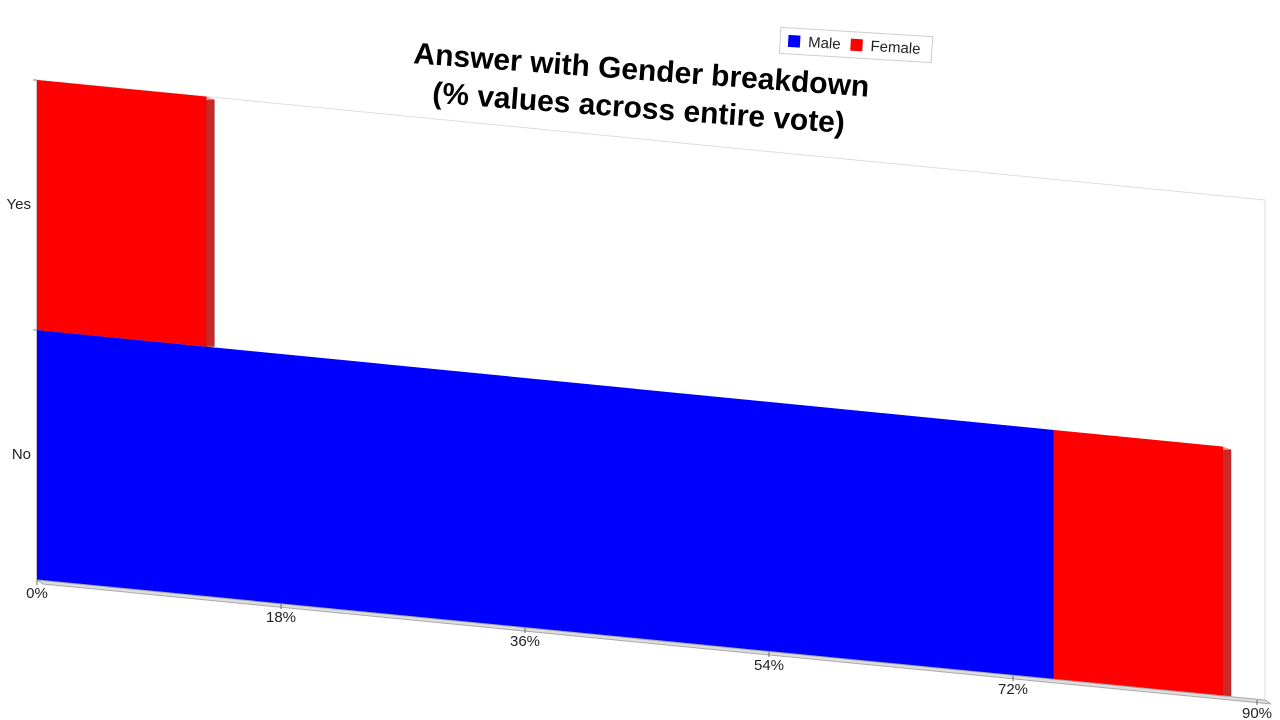 The height and width of the screenshot is (720, 1280). I want to click on legend: Male Female, so click(856, 45).